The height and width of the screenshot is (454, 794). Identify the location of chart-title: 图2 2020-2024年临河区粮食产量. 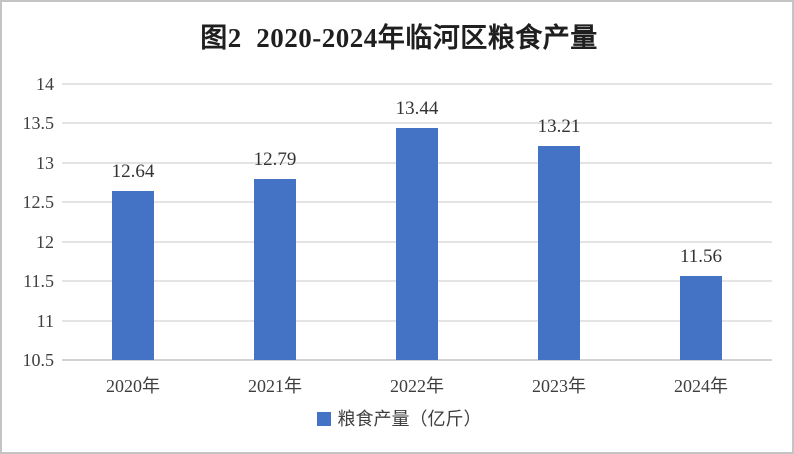
(399, 38).